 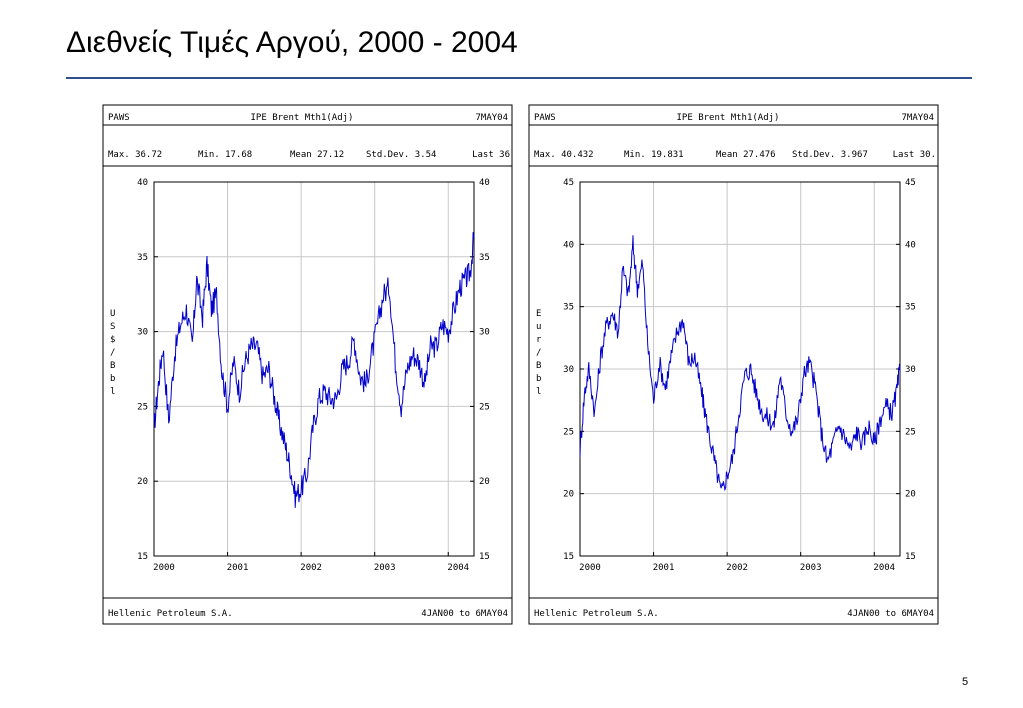 What do you see at coordinates (539, 340) in the screenshot?
I see `y-axis-label-char: r` at bounding box center [539, 340].